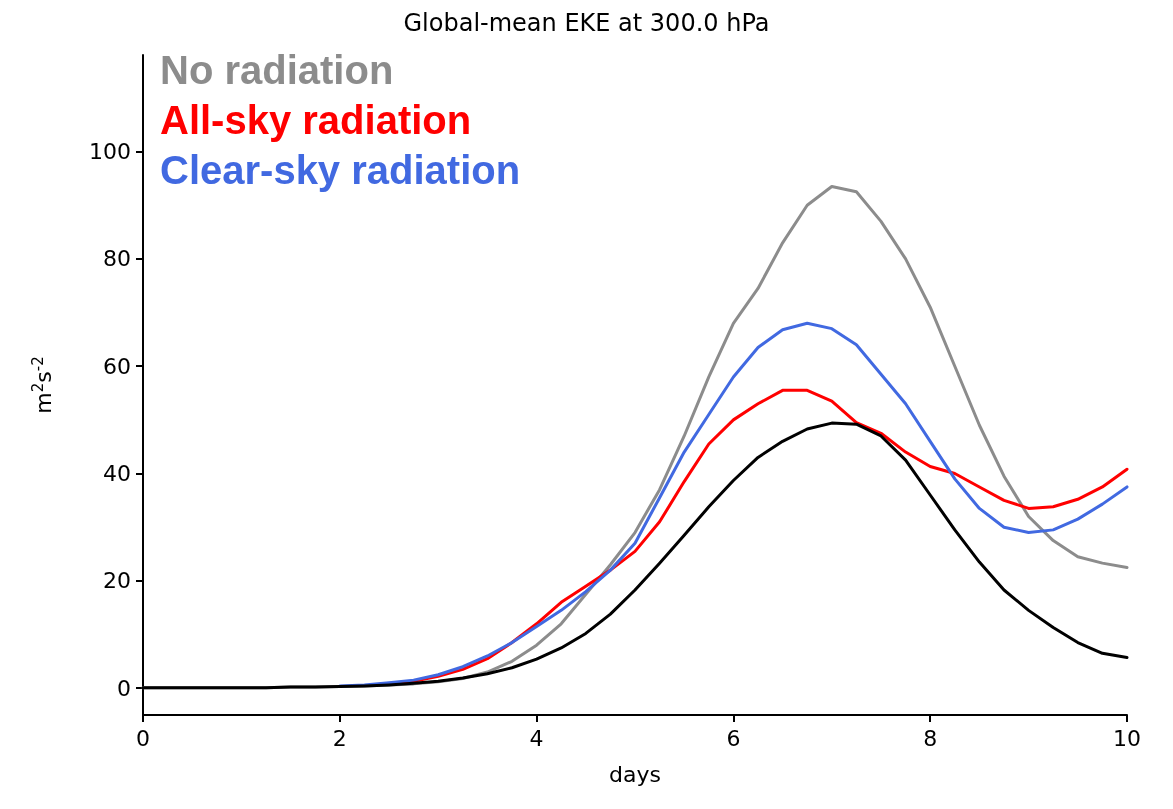  What do you see at coordinates (339, 738) in the screenshot?
I see `x-tick-label: 2` at bounding box center [339, 738].